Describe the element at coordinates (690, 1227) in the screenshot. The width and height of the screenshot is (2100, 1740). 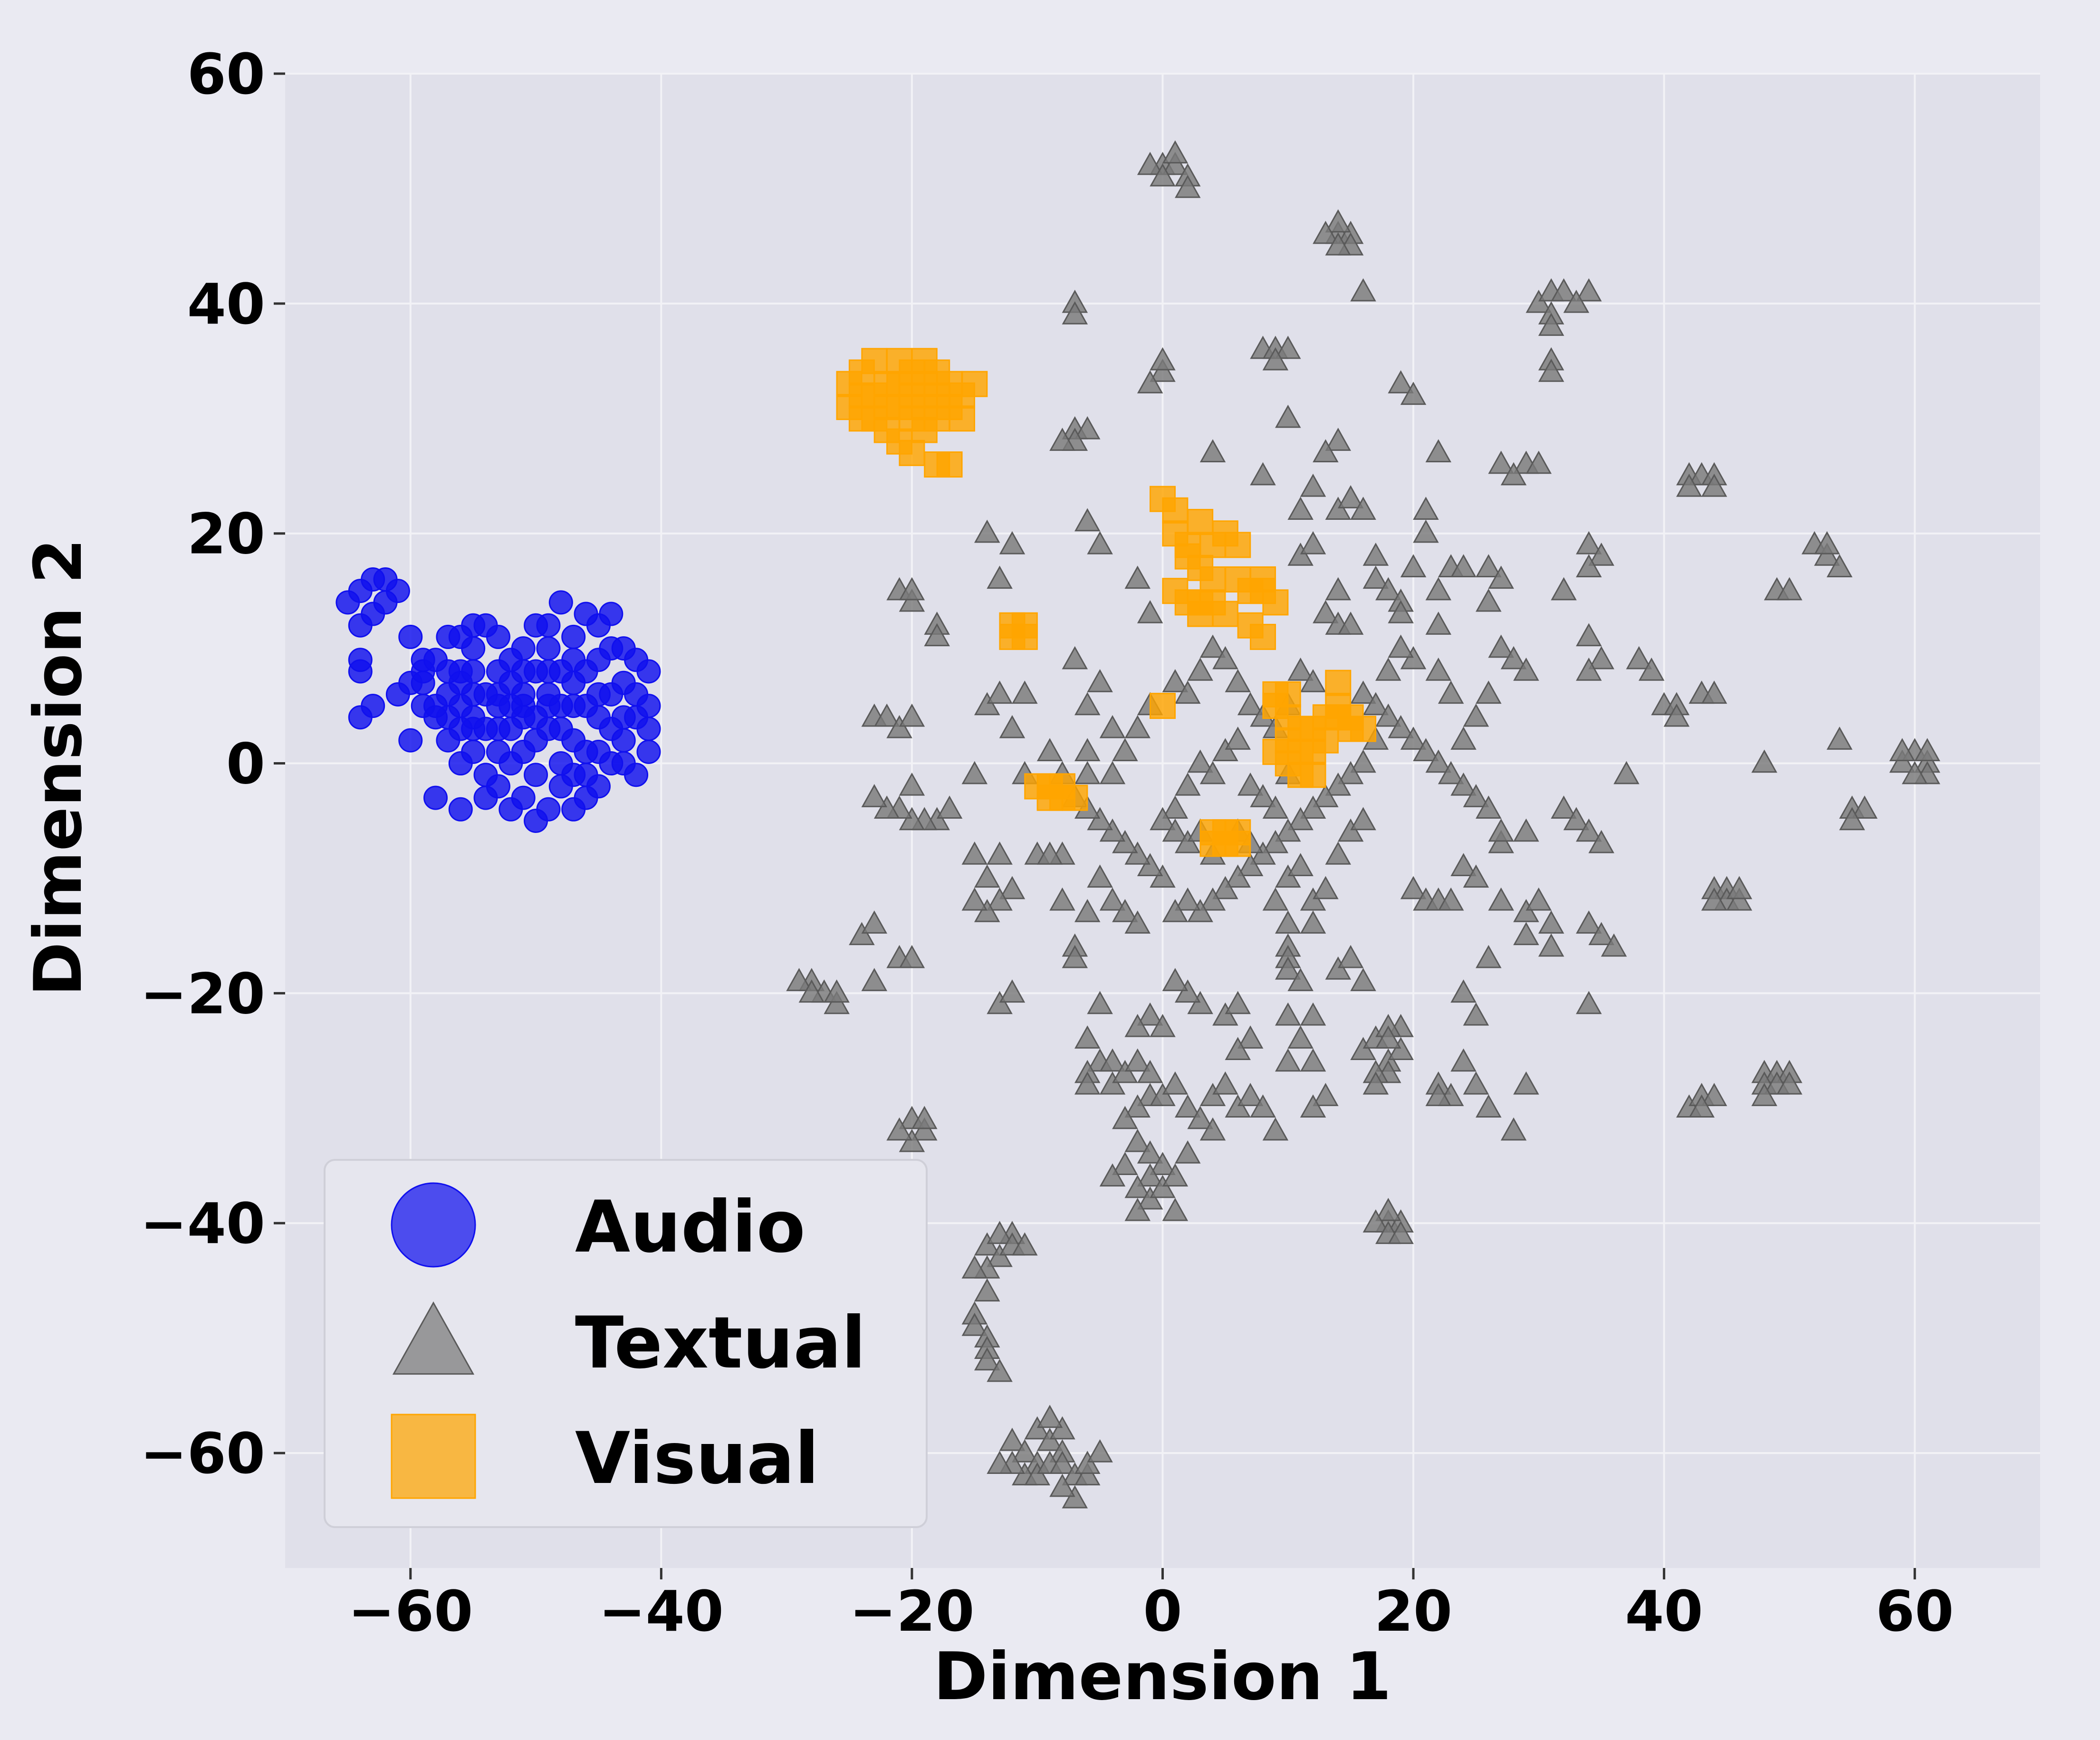
I see `legend-label: Audio` at that location.